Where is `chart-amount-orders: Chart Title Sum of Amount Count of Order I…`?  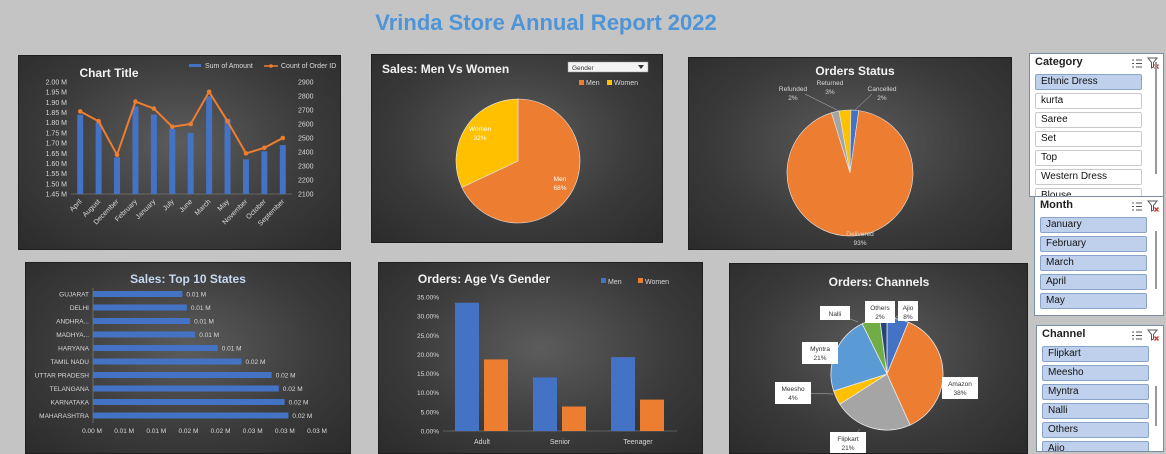
chart-amount-orders: Chart Title Sum of Amount Count of Order I… is located at coordinates (179, 152).